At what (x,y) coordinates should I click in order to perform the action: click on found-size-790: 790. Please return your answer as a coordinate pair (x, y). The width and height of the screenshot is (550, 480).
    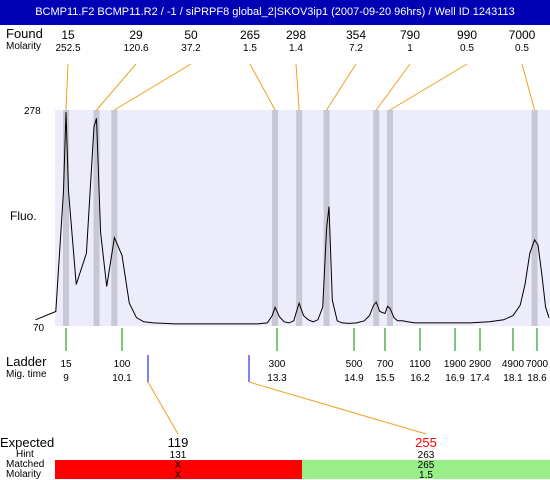
    Looking at the image, I should click on (410, 35).